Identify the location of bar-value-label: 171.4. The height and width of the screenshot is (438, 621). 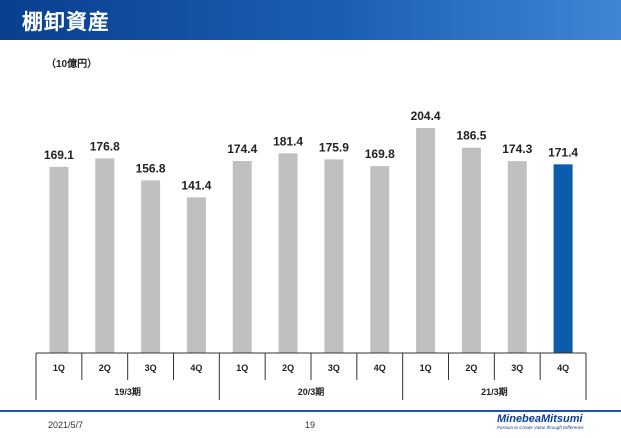
(563, 152).